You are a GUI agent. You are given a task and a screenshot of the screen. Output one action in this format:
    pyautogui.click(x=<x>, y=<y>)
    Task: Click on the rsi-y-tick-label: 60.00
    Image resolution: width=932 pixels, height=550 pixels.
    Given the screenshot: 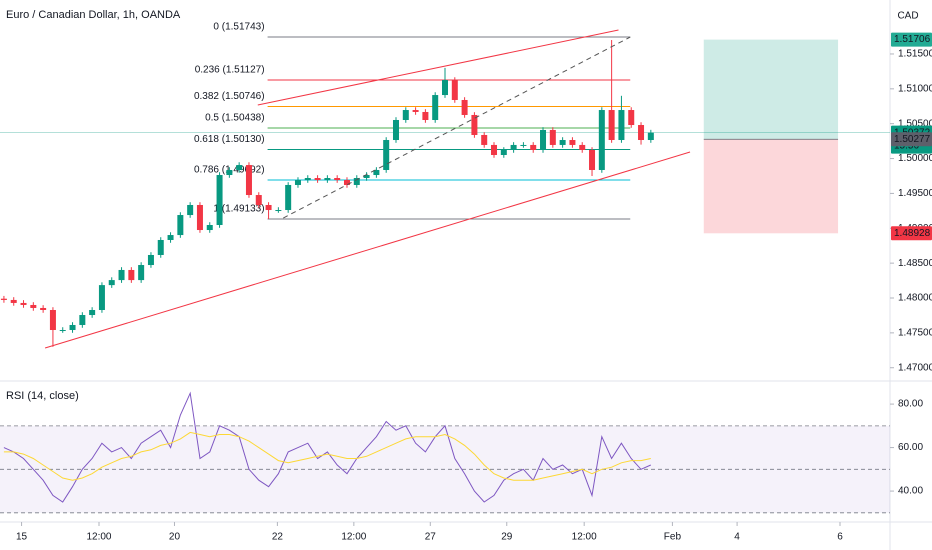 What is the action you would take?
    pyautogui.click(x=910, y=447)
    